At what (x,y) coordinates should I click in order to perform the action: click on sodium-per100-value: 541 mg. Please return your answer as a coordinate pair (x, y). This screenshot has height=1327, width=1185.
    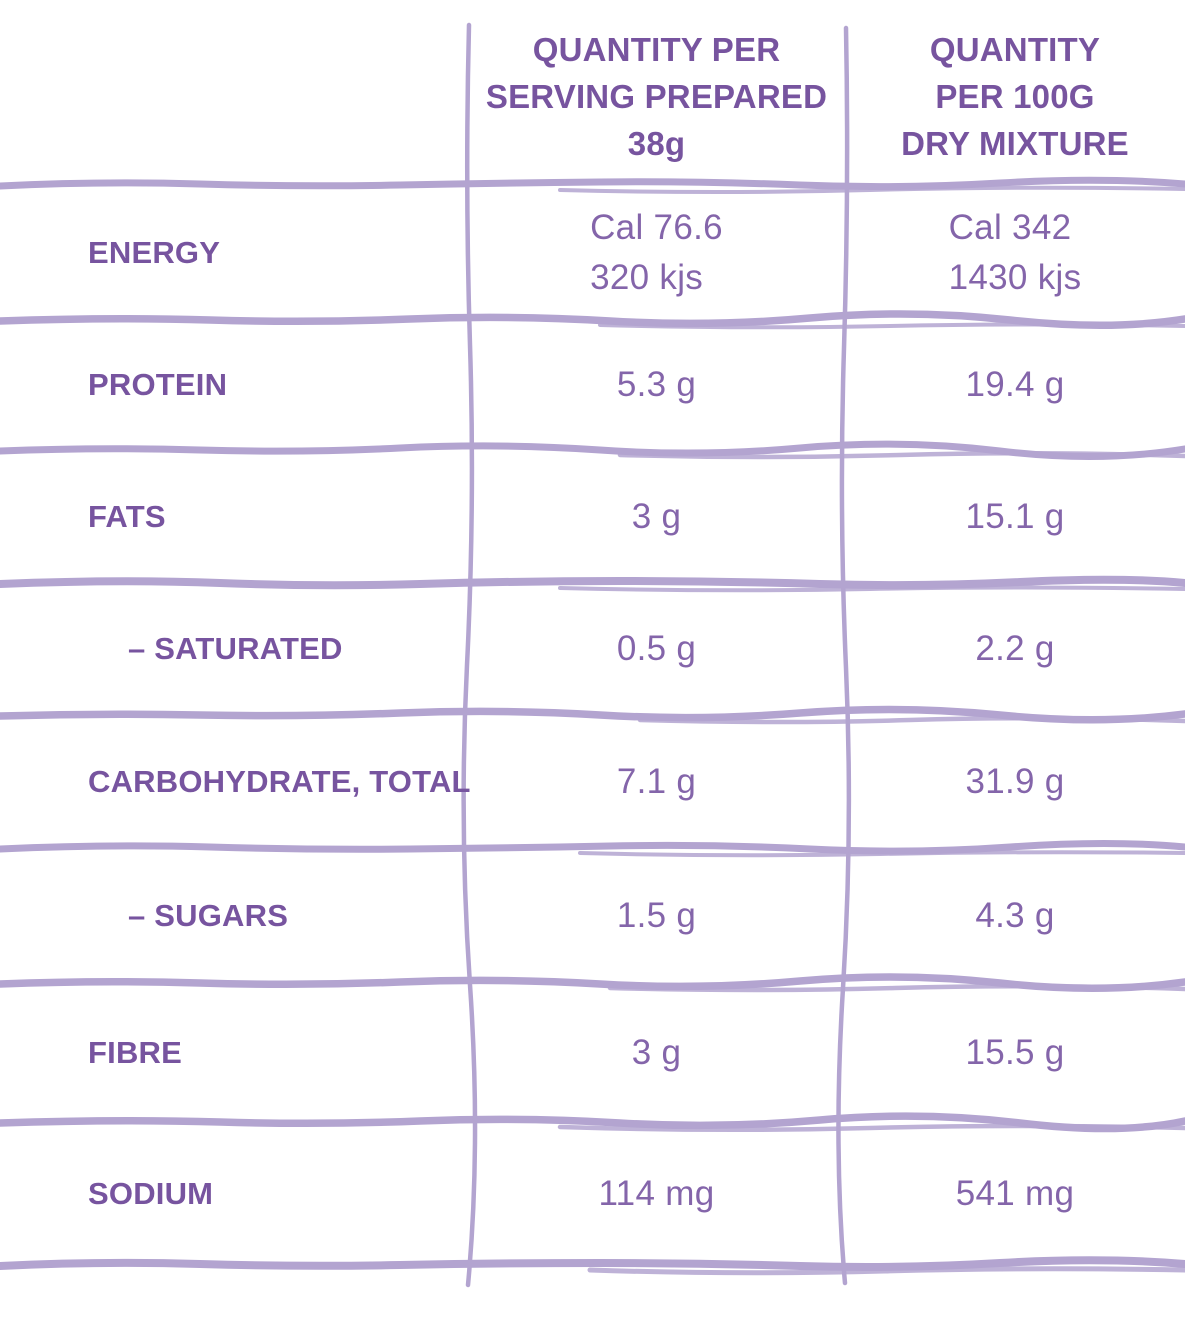
    Looking at the image, I should click on (1015, 1193).